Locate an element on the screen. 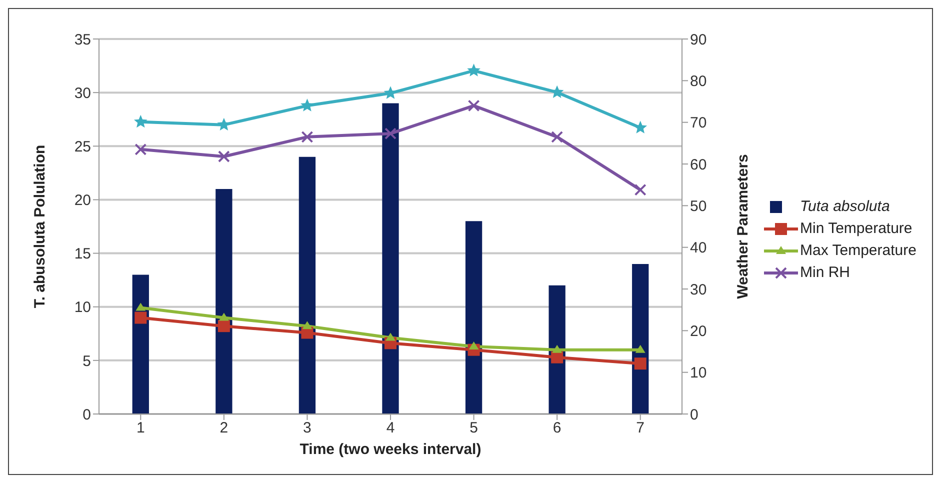 The image size is (941, 483). y2-tick-label: 90 is located at coordinates (698, 39).